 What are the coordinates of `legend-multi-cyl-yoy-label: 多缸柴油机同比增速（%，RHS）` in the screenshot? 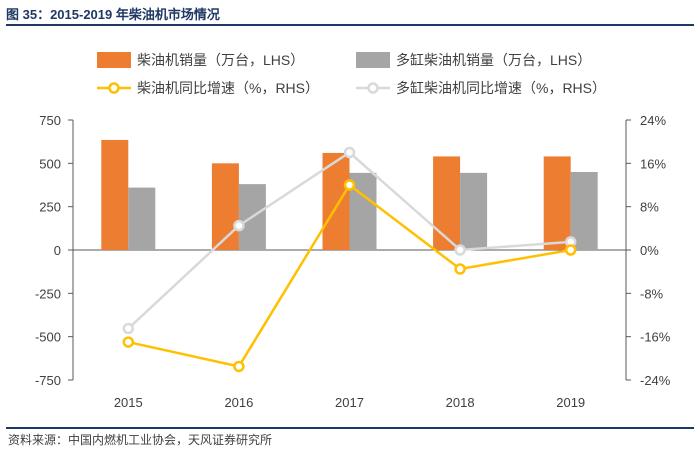 It's located at (501, 88).